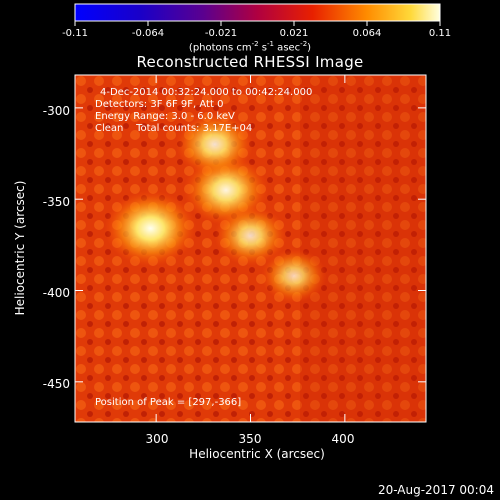 The height and width of the screenshot is (500, 500). What do you see at coordinates (221, 33) in the screenshot?
I see `colorbar-tick-label: -0.021` at bounding box center [221, 33].